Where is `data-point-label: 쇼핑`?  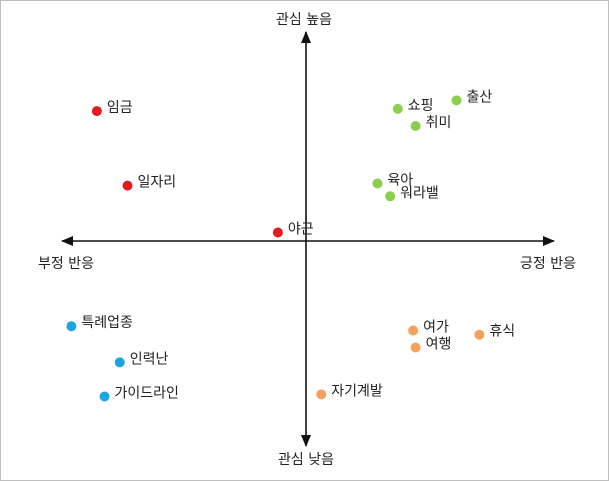
data-point-label: 쇼핑 is located at coordinates (421, 106).